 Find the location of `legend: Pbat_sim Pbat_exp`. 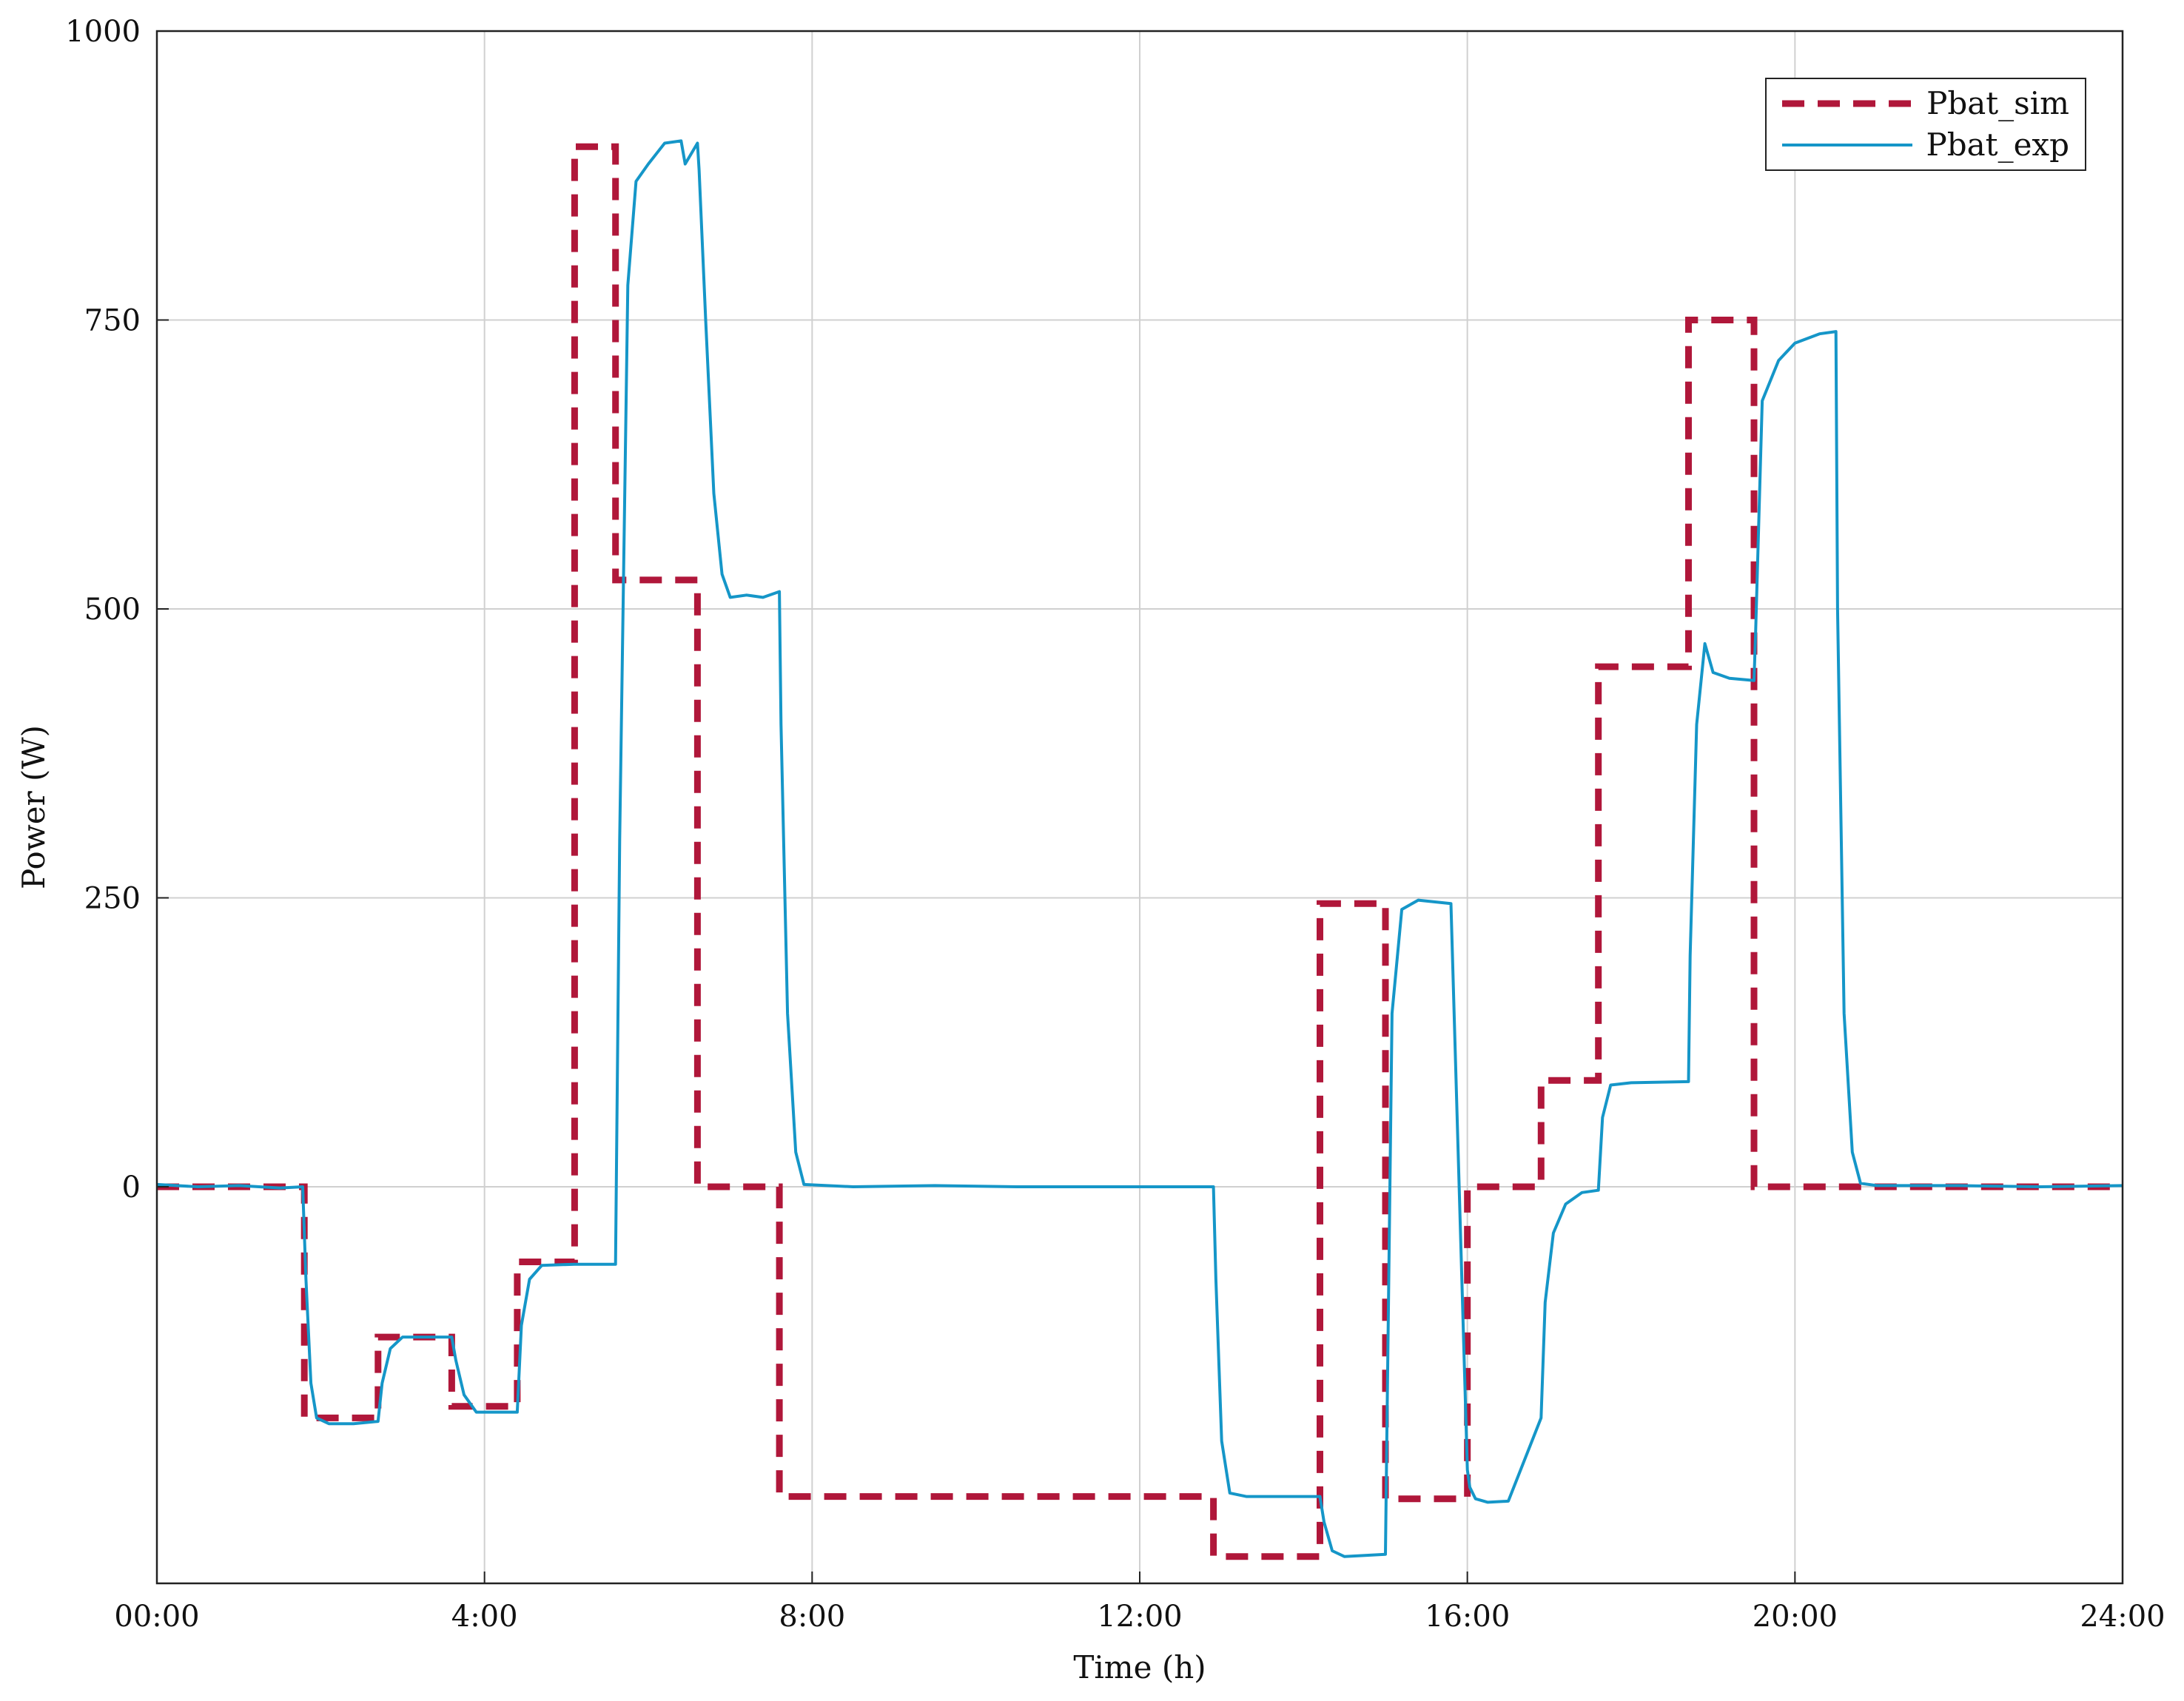

legend: Pbat_sim Pbat_exp is located at coordinates (1925, 124).